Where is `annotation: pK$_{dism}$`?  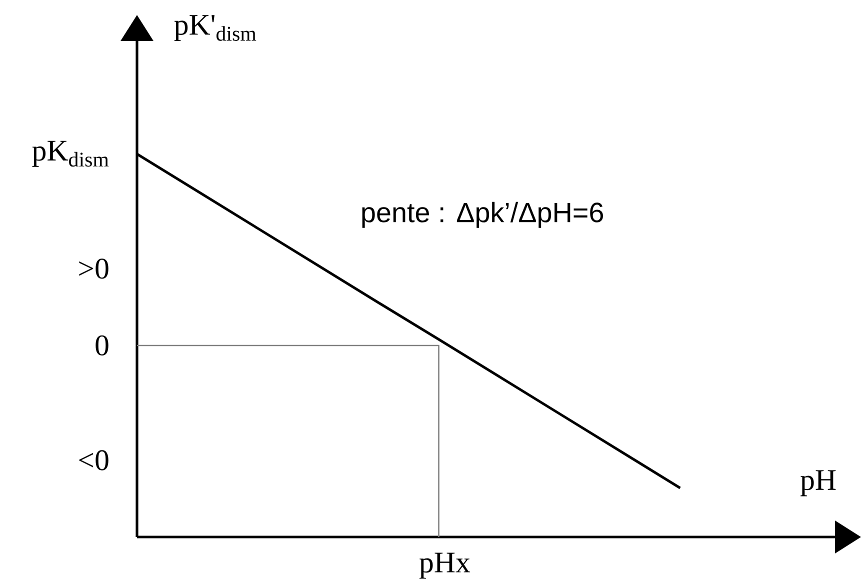
annotation: pK$_{dism}$ is located at coordinates (70, 153).